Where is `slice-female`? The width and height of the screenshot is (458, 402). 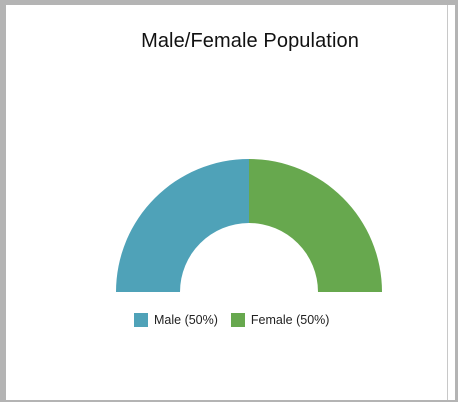
slice-female is located at coordinates (315, 225).